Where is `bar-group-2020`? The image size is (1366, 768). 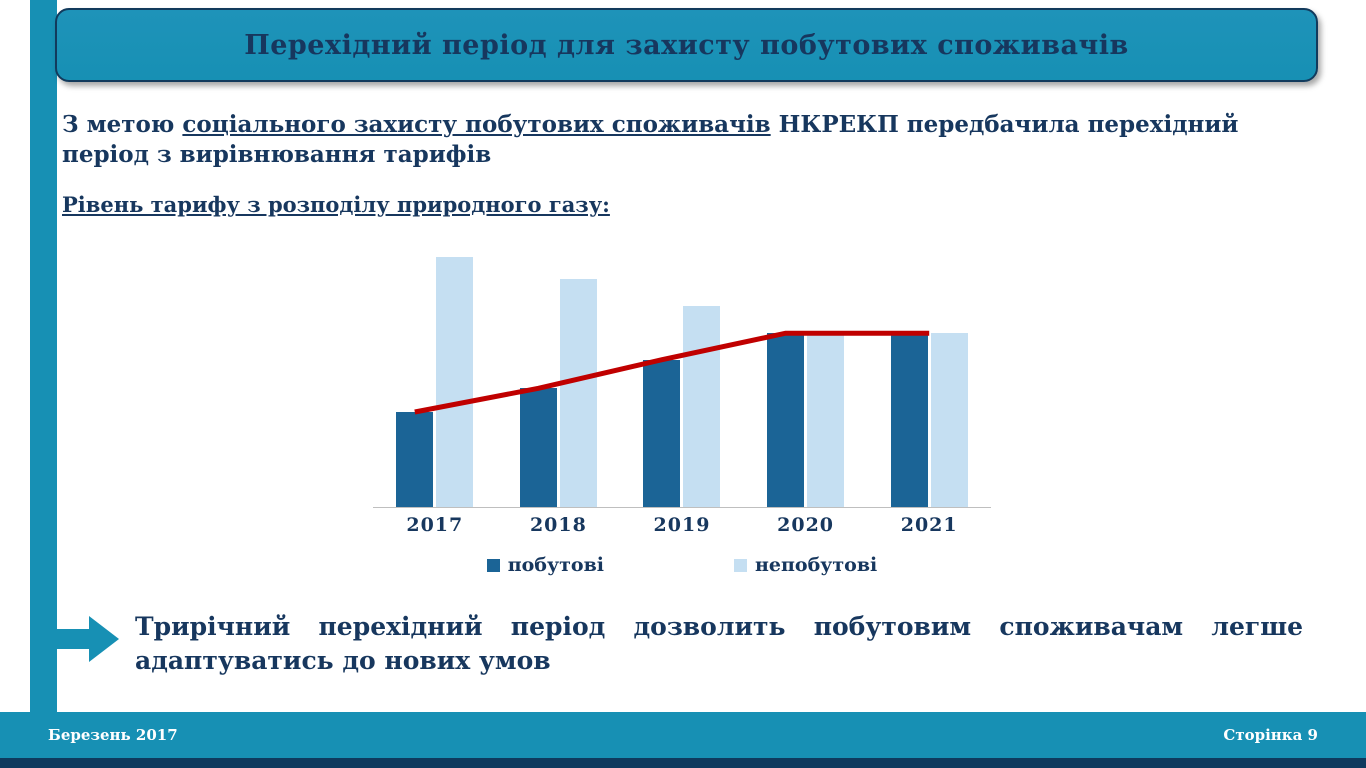
bar-group-2020 is located at coordinates (806, 364).